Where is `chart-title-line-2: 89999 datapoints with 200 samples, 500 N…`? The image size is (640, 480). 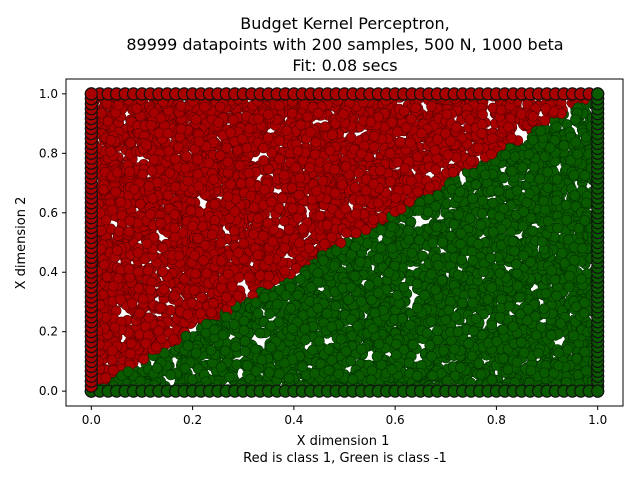
chart-title-line-2: 89999 datapoints with 200 samples, 500 N… is located at coordinates (344, 44).